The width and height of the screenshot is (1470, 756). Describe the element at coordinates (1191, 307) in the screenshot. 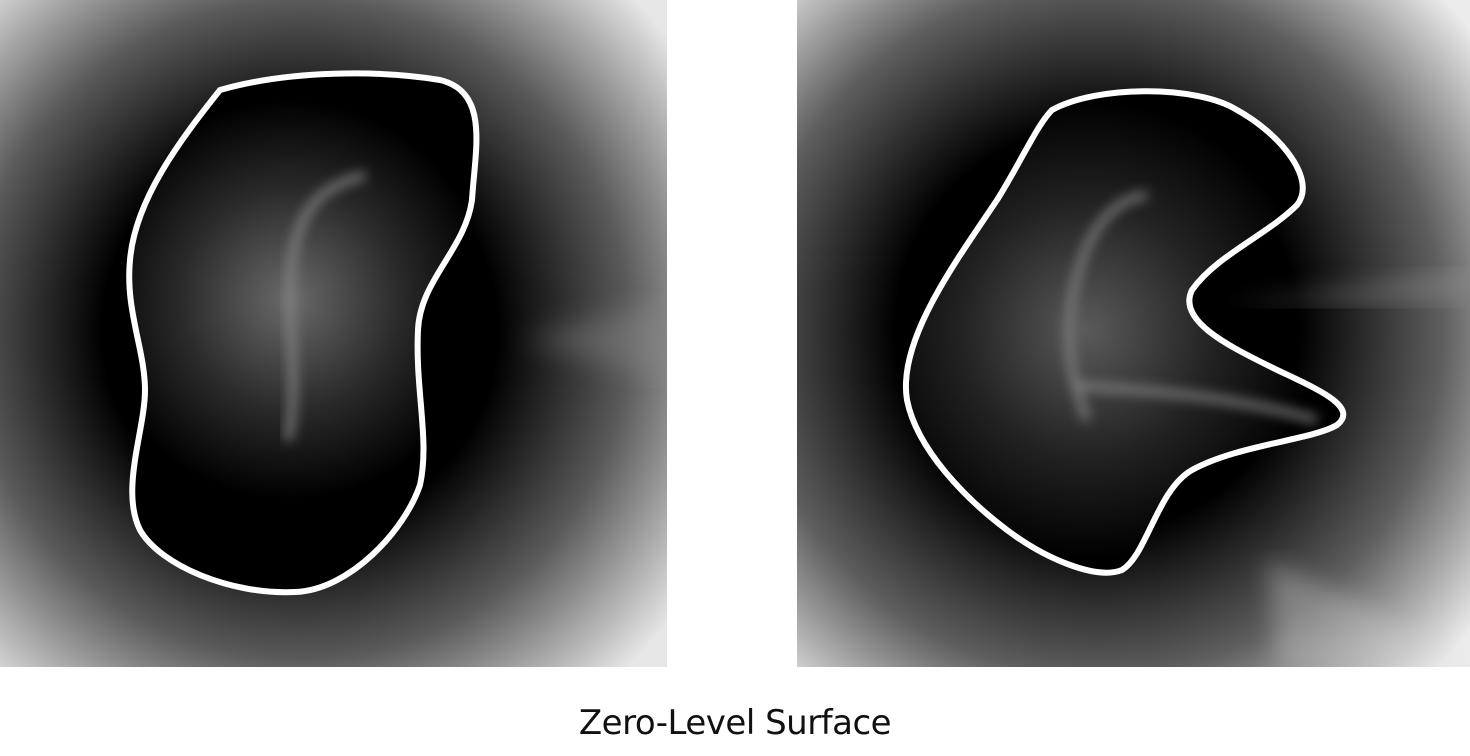

I see `right-skeleton-ridge` at that location.